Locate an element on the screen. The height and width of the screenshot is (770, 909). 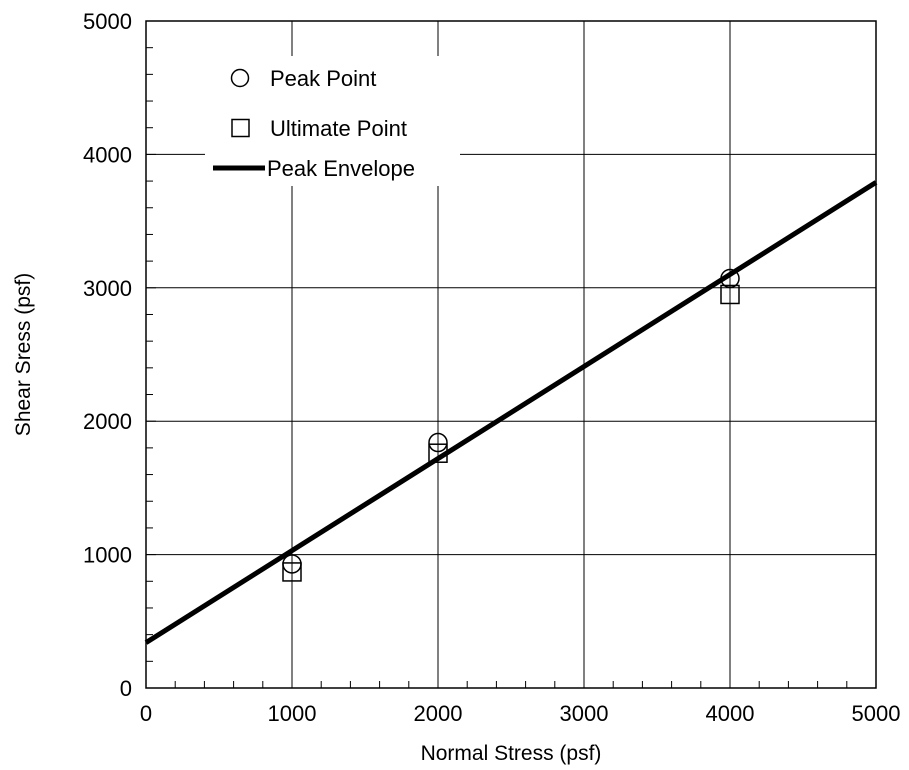
y-tick-label: 5000 is located at coordinates (107, 21).